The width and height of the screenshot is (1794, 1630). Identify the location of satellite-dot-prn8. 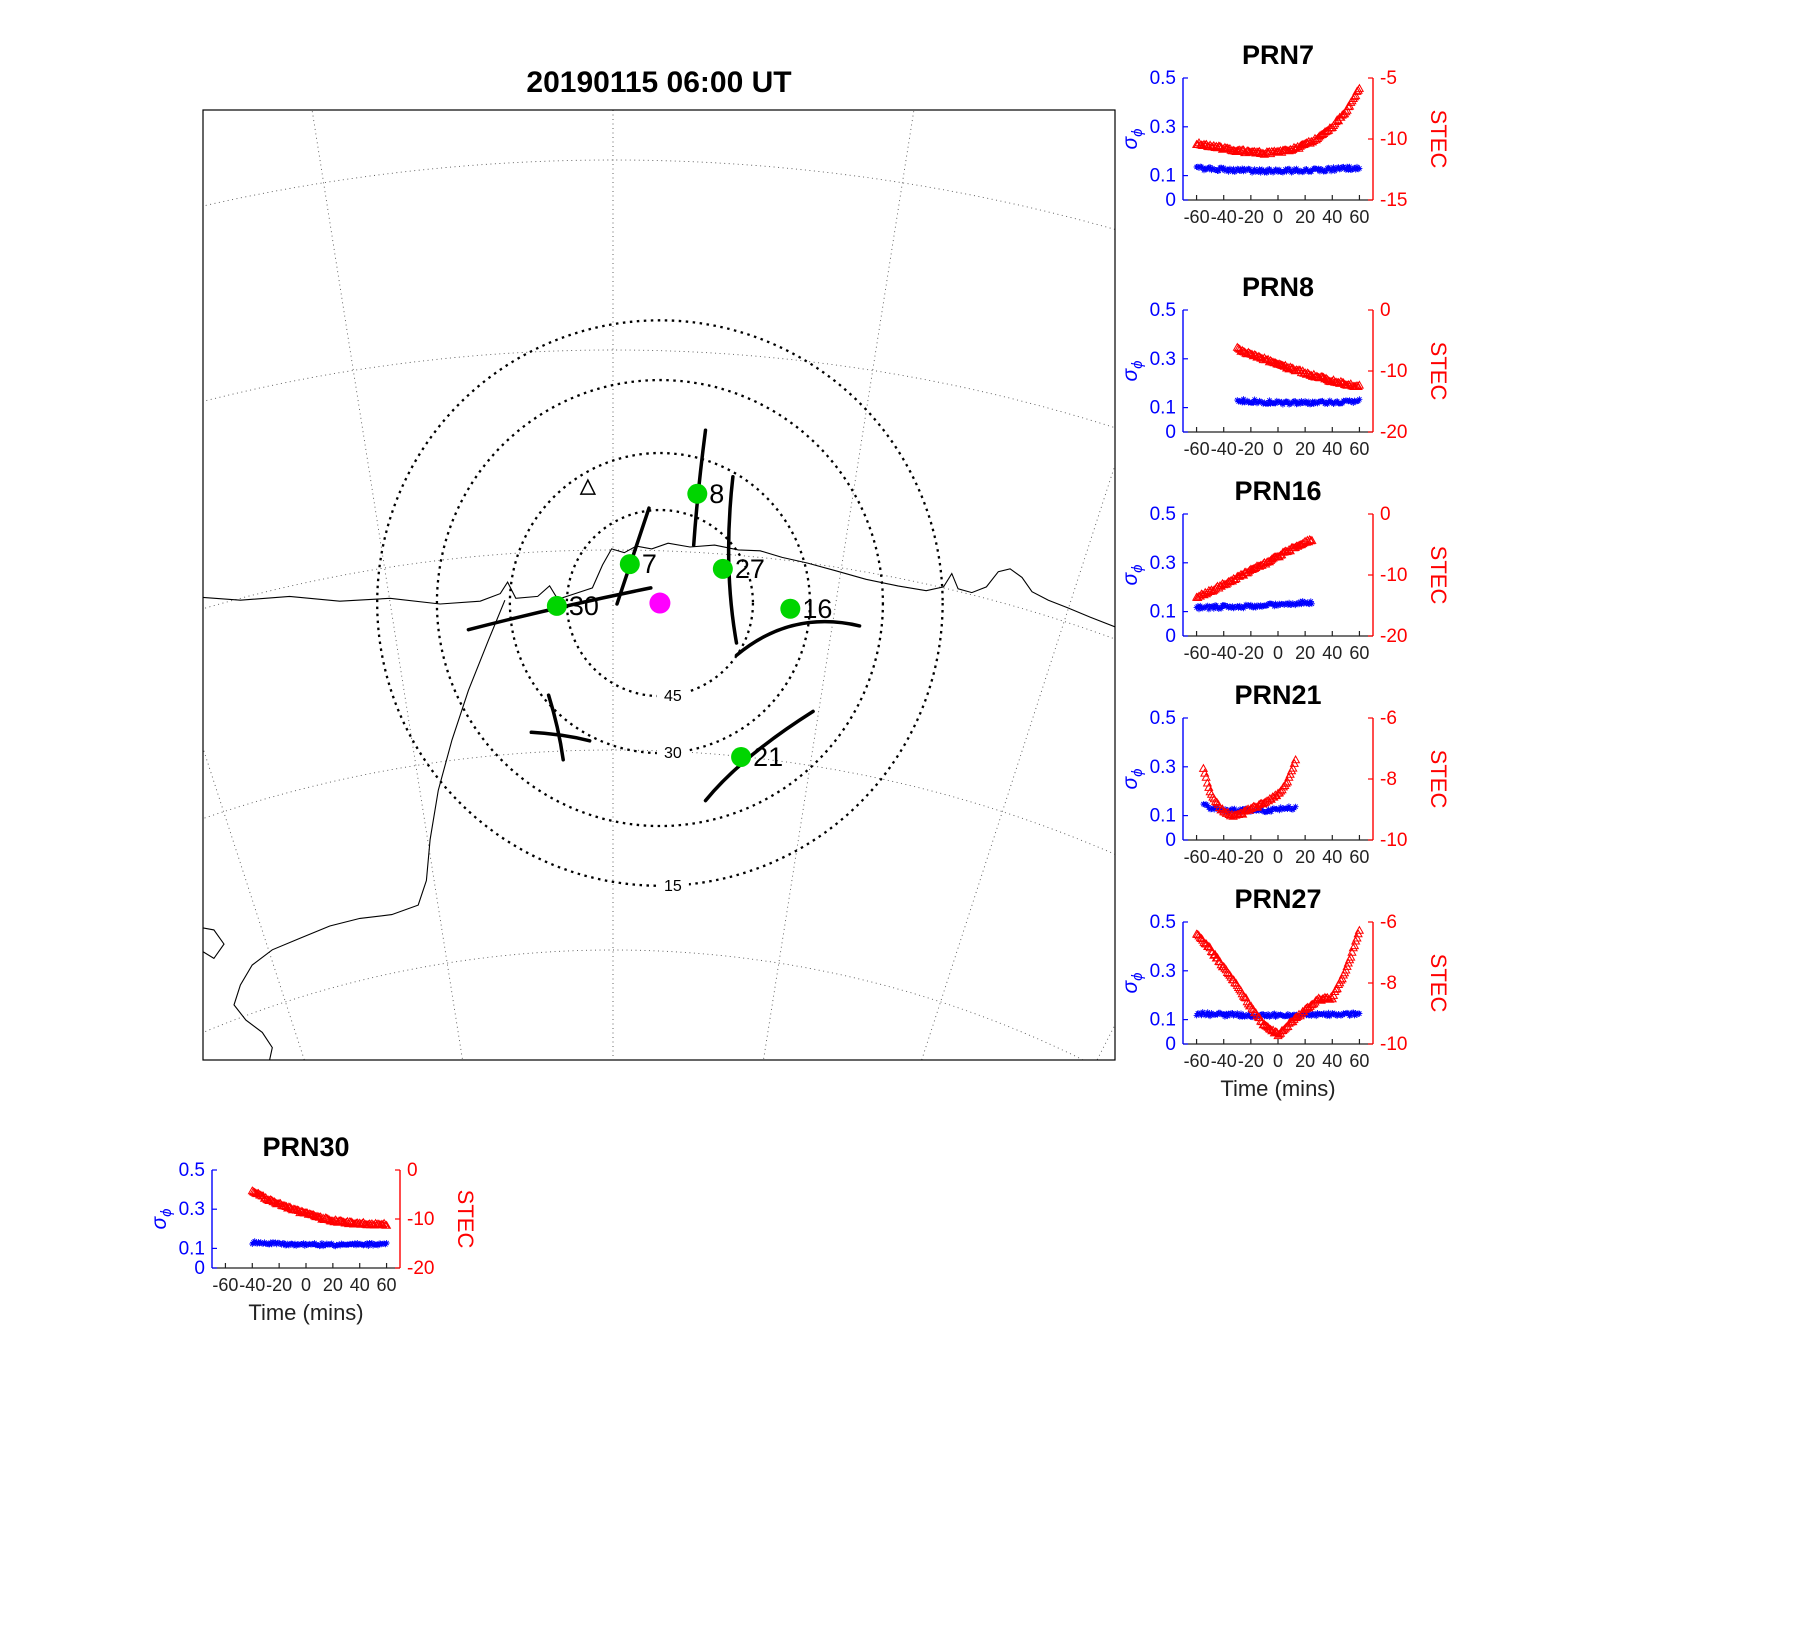
(697, 493).